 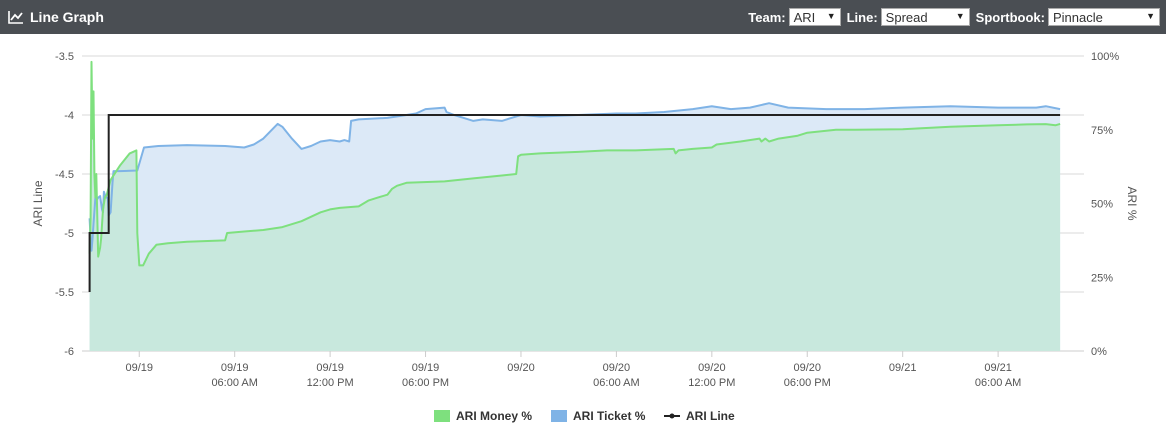 I want to click on legend-marker, so click(x=672, y=416).